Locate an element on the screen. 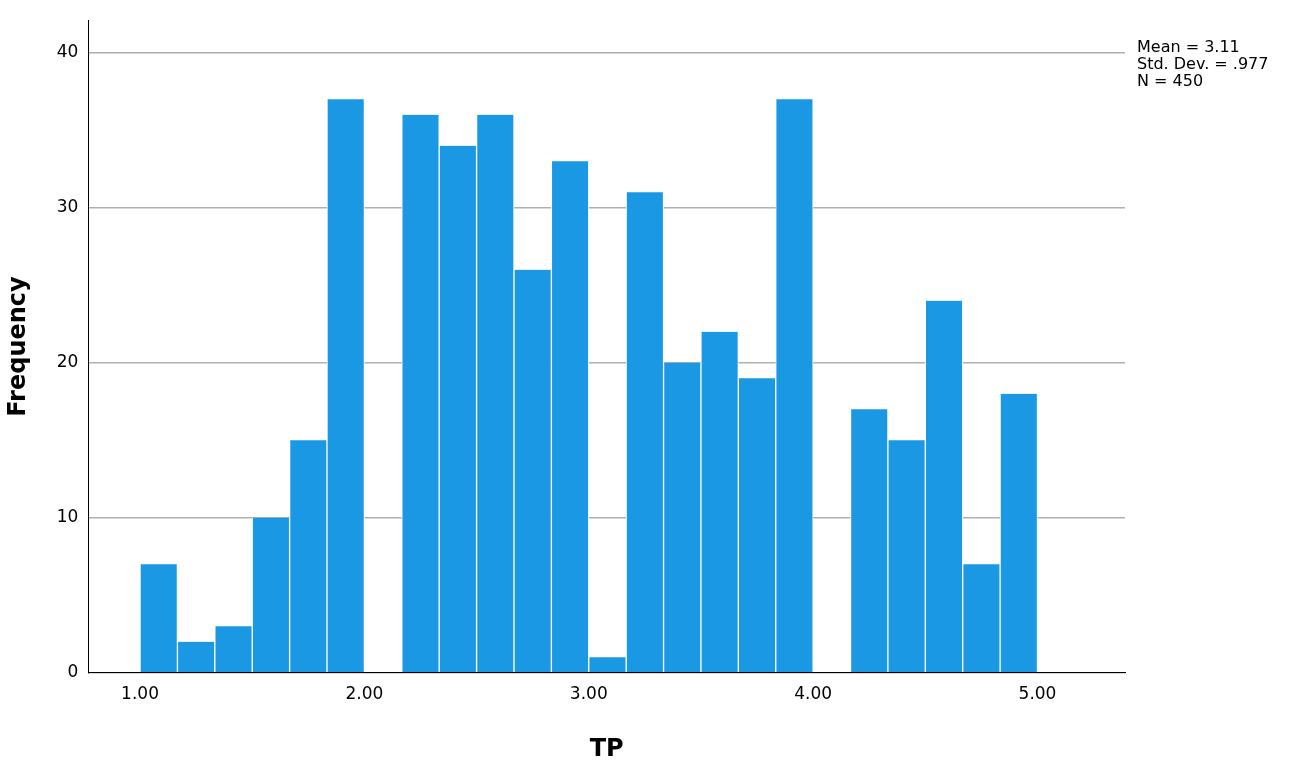 The height and width of the screenshot is (772, 1293). x-tick-label: 1.00 is located at coordinates (140, 693).